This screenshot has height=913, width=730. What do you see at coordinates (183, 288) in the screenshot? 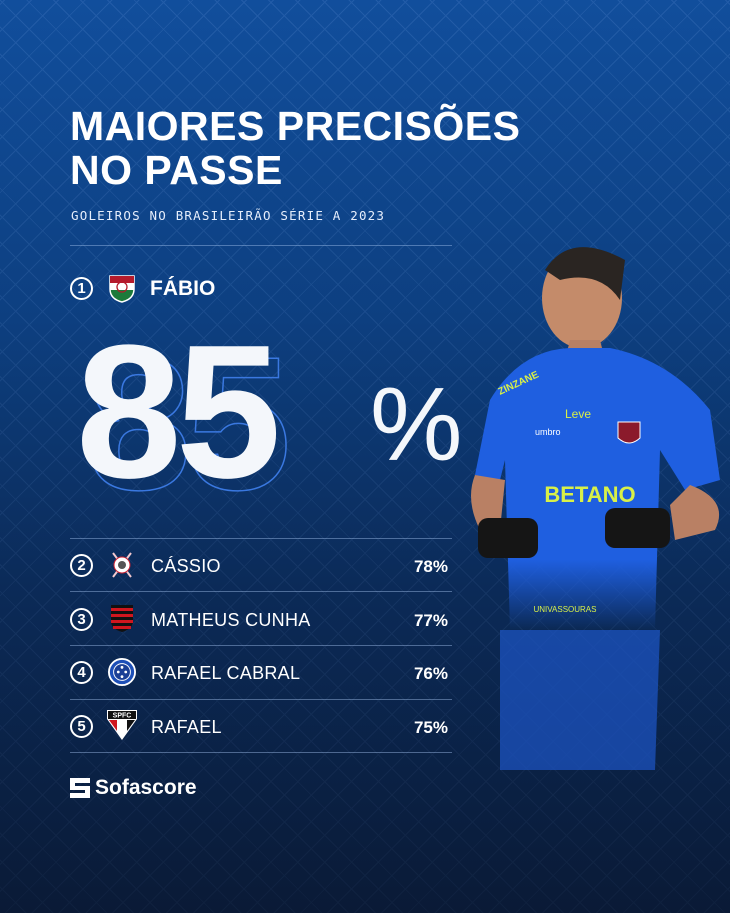
I see `leader-name: FÁBIO` at bounding box center [183, 288].